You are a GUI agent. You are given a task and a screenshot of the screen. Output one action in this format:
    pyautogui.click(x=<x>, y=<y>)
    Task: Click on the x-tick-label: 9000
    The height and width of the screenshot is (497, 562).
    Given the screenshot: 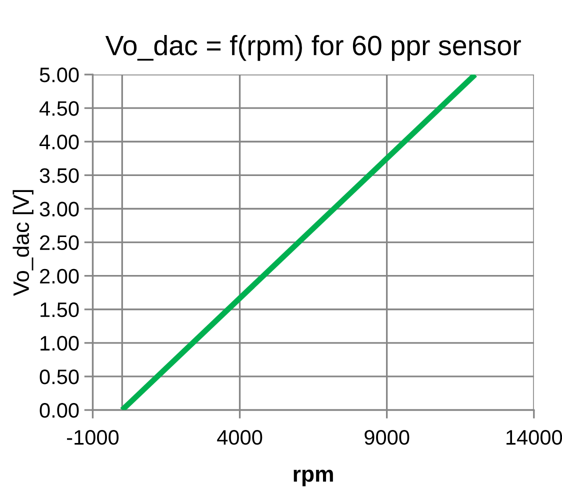 What is the action you would take?
    pyautogui.click(x=387, y=437)
    